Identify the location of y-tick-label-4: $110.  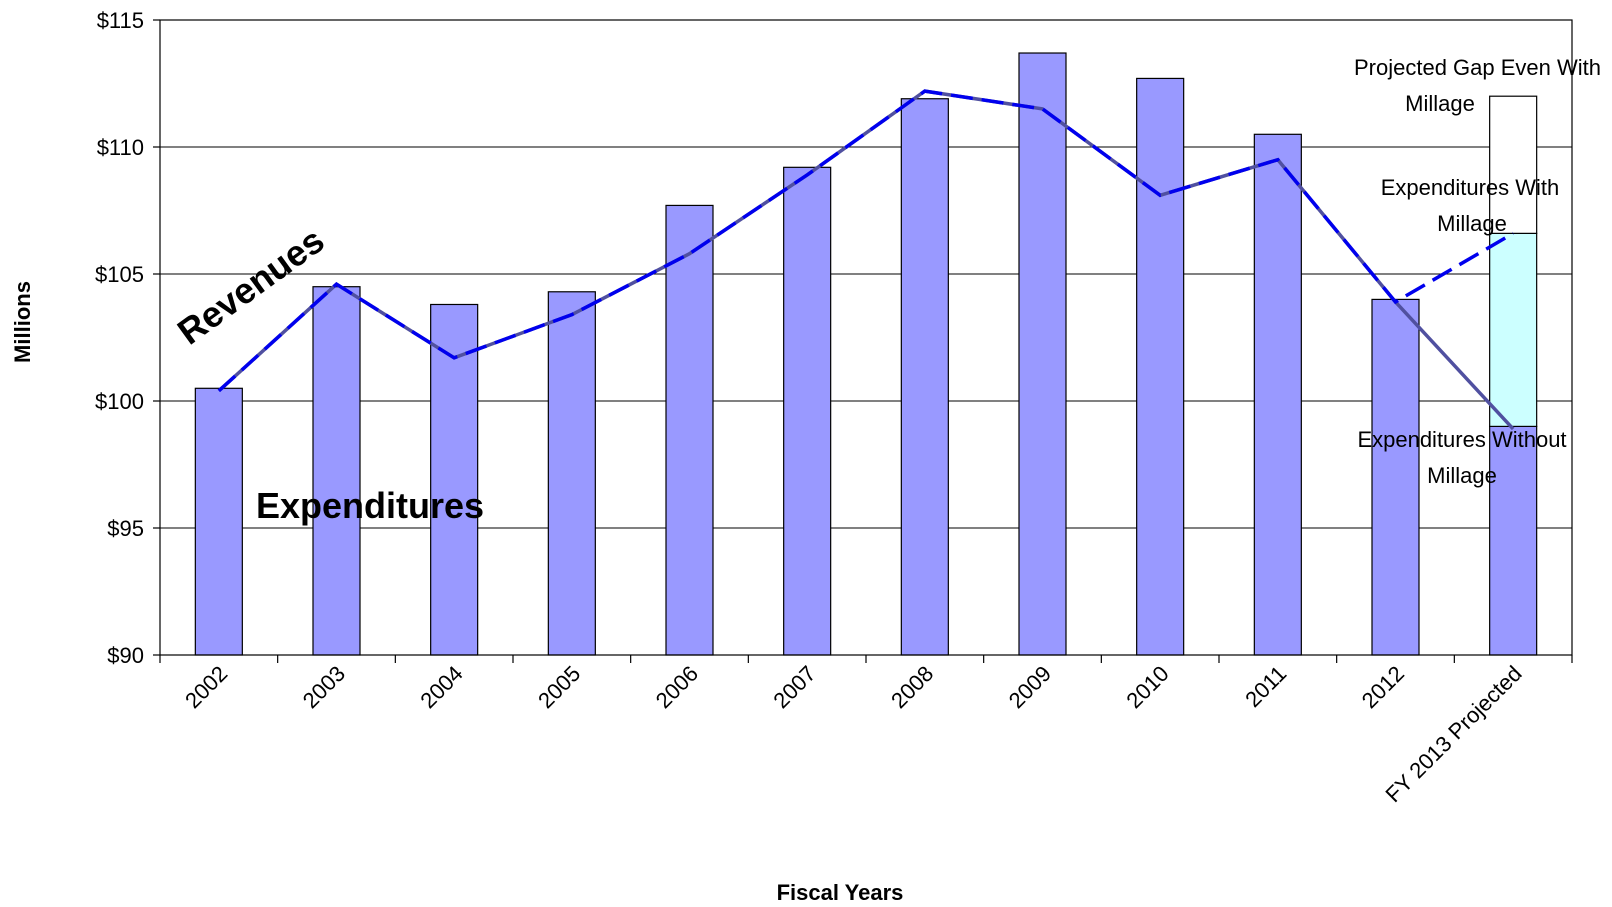
(120, 147).